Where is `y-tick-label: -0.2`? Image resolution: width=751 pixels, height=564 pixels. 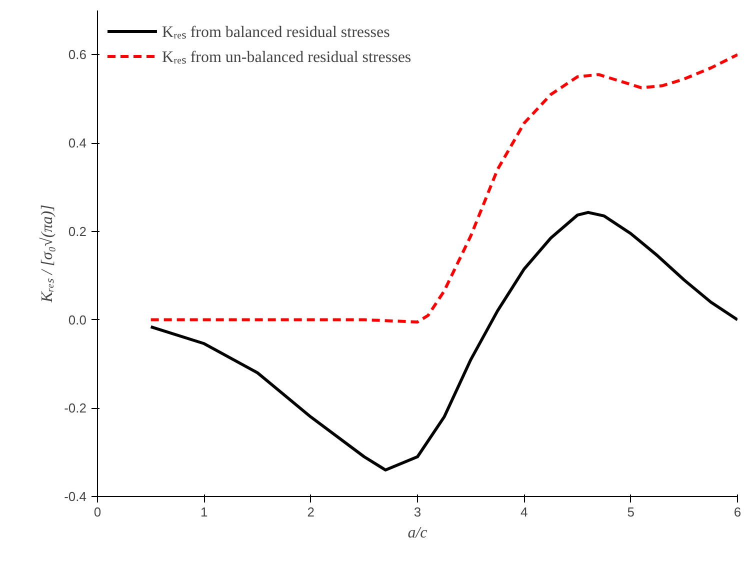
y-tick-label: -0.2 is located at coordinates (75, 408).